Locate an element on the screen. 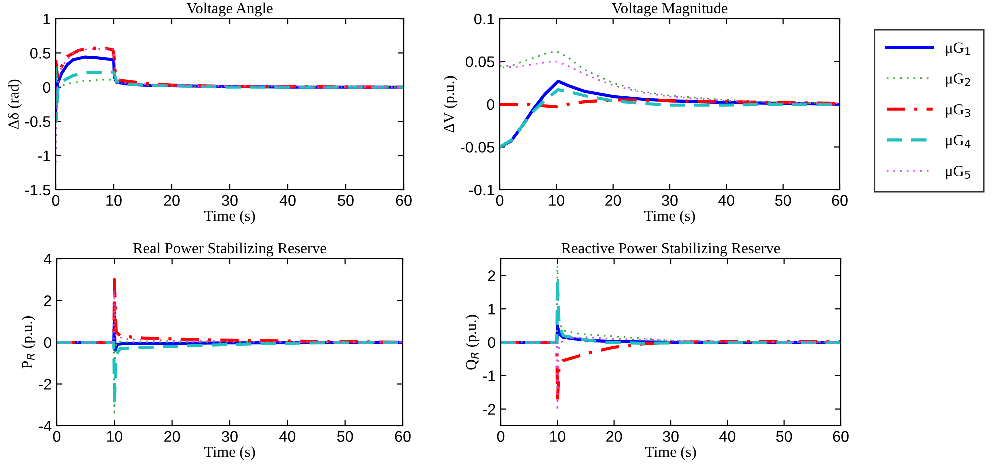 The image size is (997, 476). y-axis-title: ΔV (p.u.) is located at coordinates (451, 104).